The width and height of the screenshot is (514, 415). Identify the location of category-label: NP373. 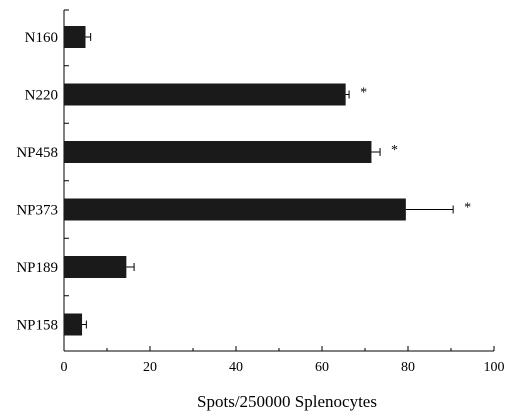
(37, 211).